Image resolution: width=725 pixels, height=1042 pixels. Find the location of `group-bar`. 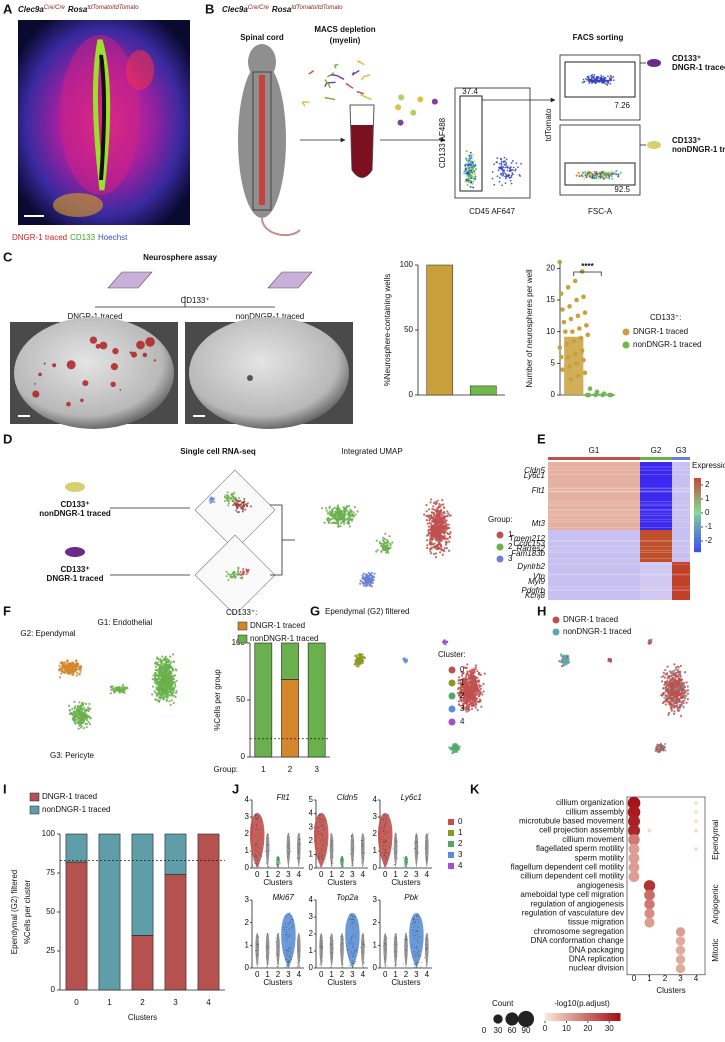

group-bar is located at coordinates (594, 458).